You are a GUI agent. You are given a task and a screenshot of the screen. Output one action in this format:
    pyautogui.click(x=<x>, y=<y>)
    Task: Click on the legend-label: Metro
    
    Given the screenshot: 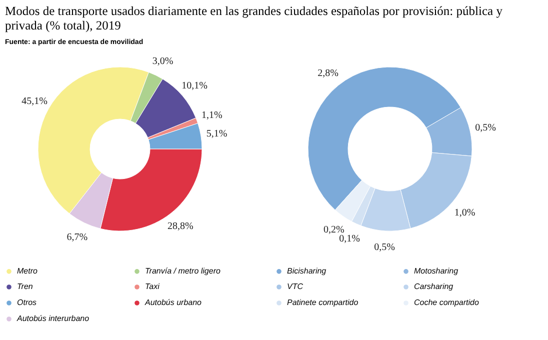 What is the action you would take?
    pyautogui.click(x=27, y=271)
    